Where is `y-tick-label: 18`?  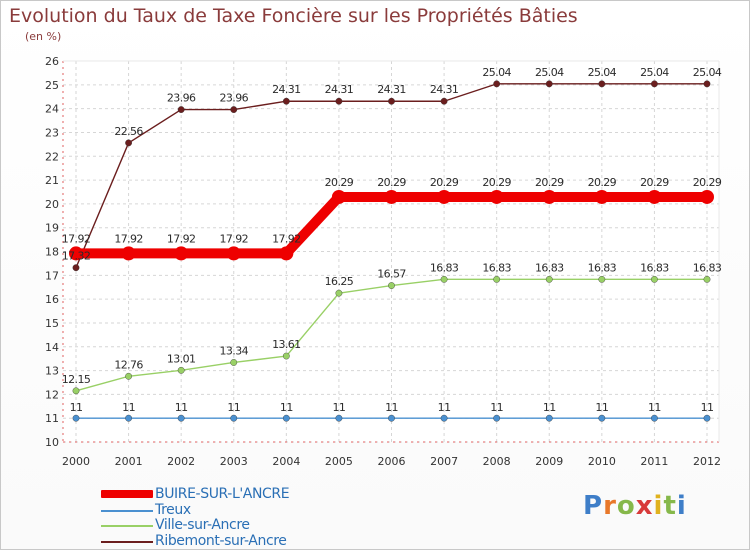
y-tick-label: 18 is located at coordinates (52, 252).